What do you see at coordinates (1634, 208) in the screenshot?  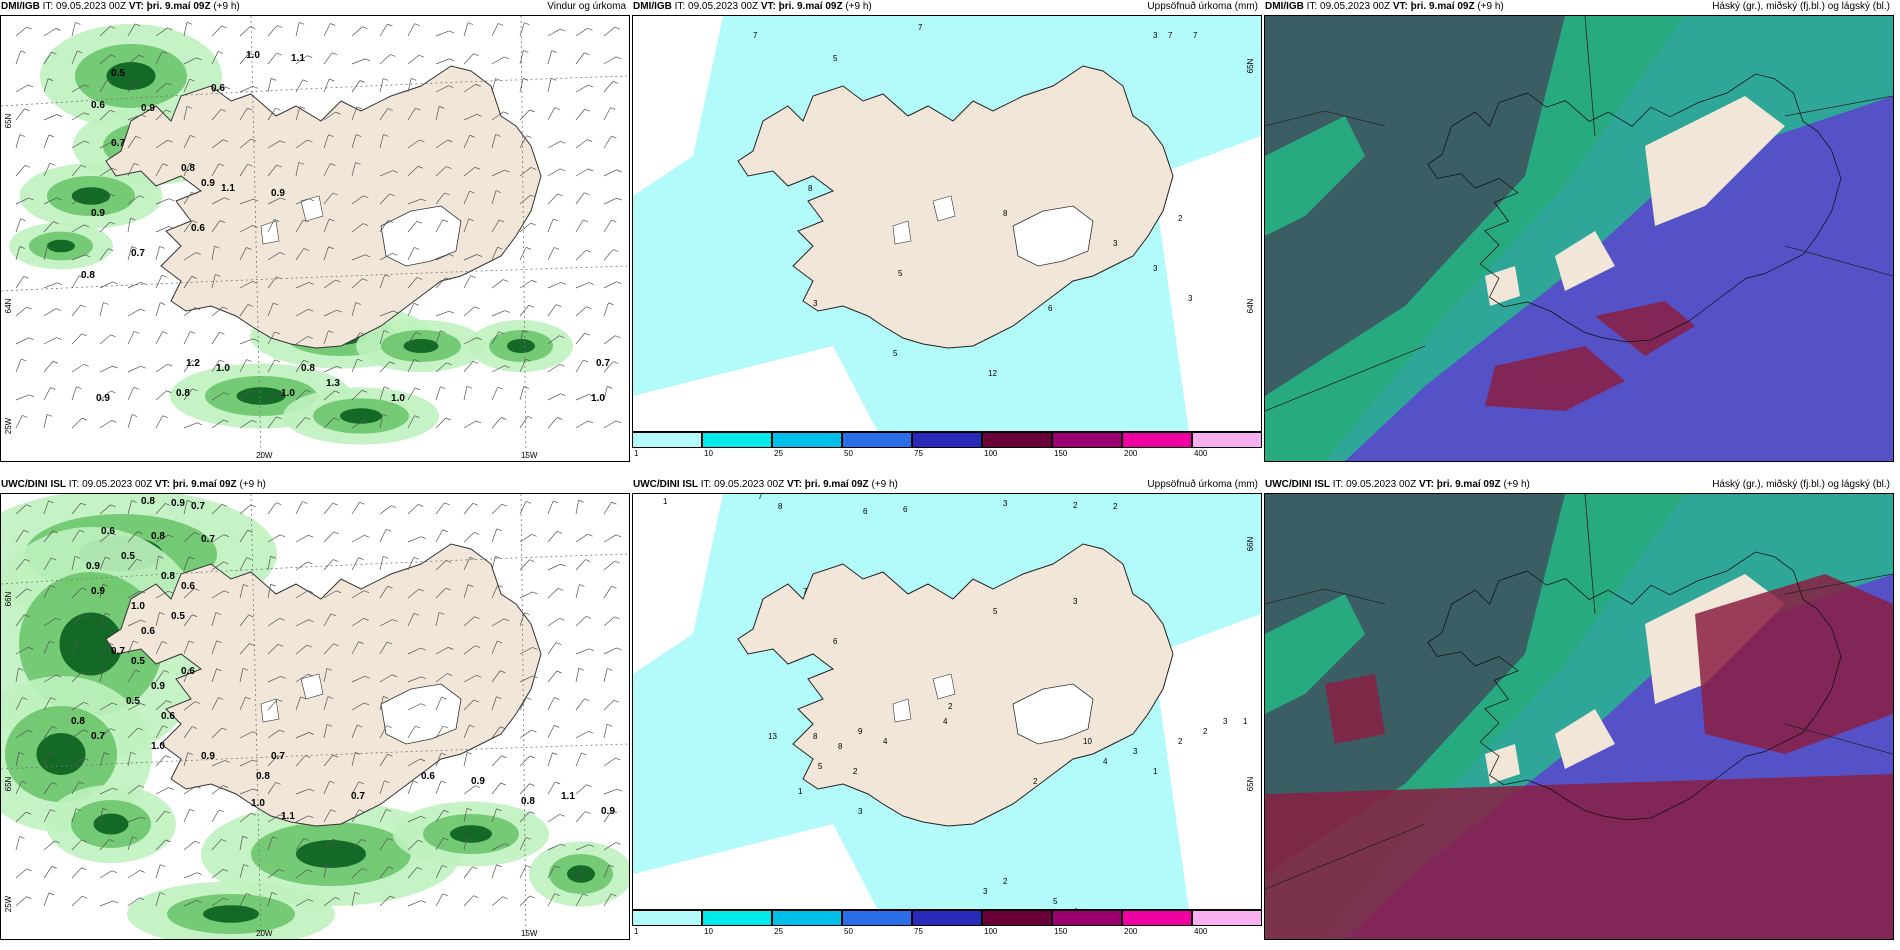 I see `iceland-outline-group` at bounding box center [1634, 208].